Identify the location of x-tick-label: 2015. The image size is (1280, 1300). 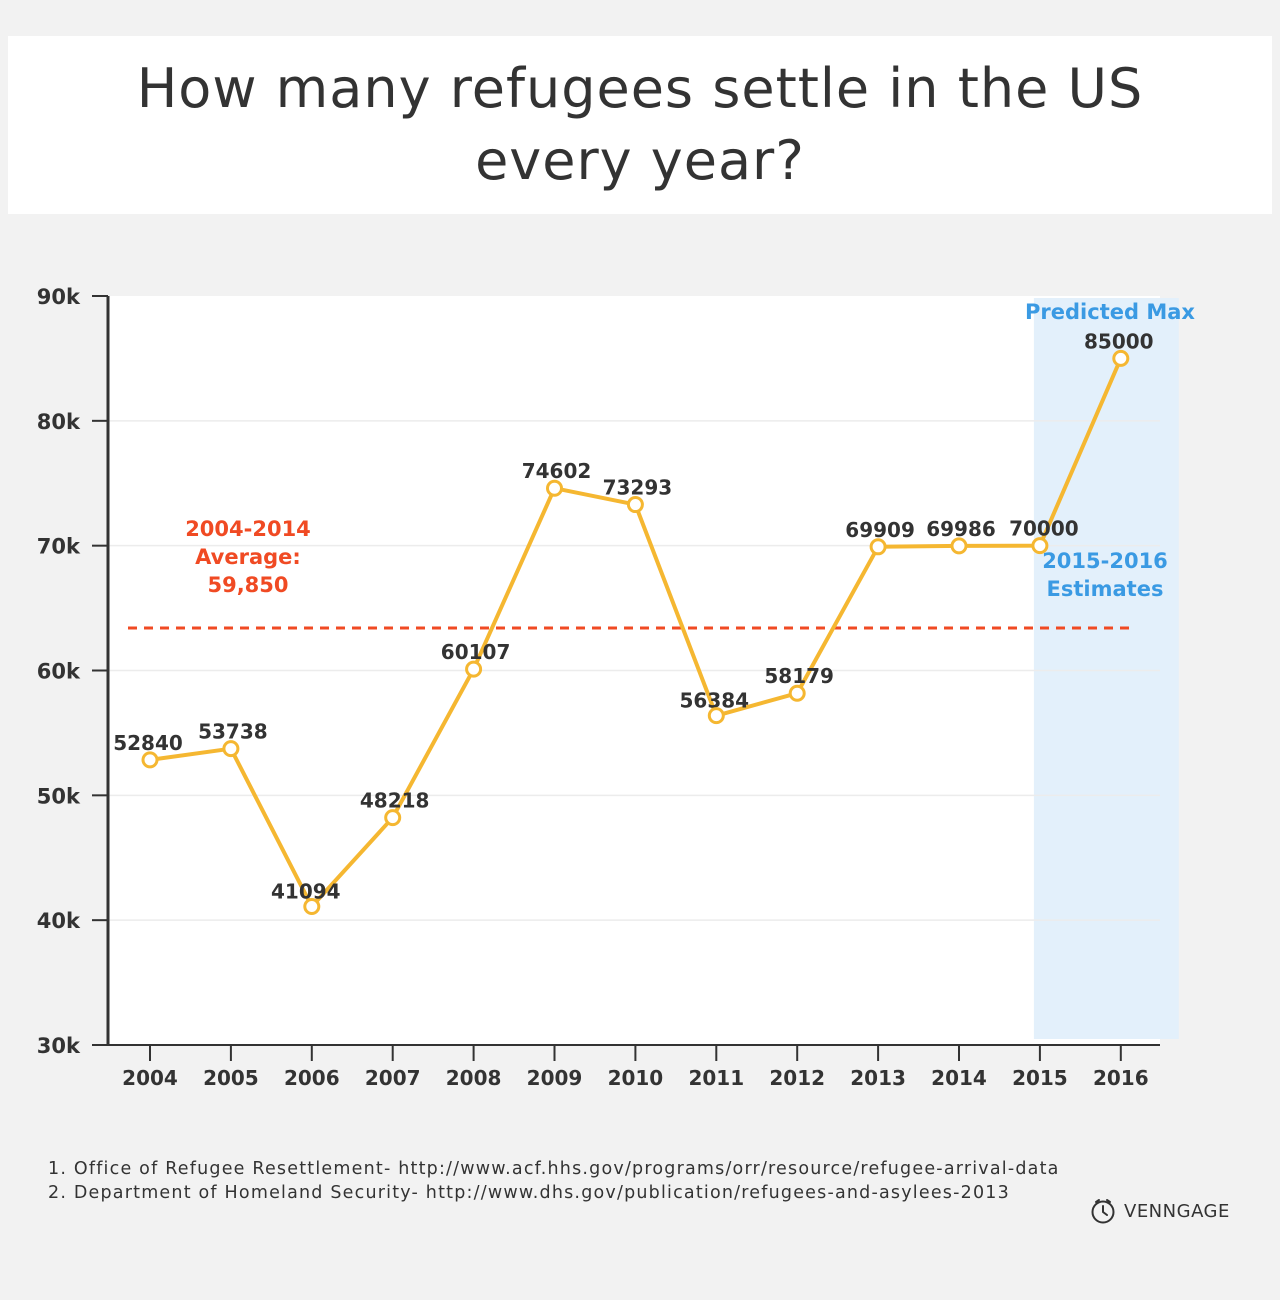
(1040, 1078).